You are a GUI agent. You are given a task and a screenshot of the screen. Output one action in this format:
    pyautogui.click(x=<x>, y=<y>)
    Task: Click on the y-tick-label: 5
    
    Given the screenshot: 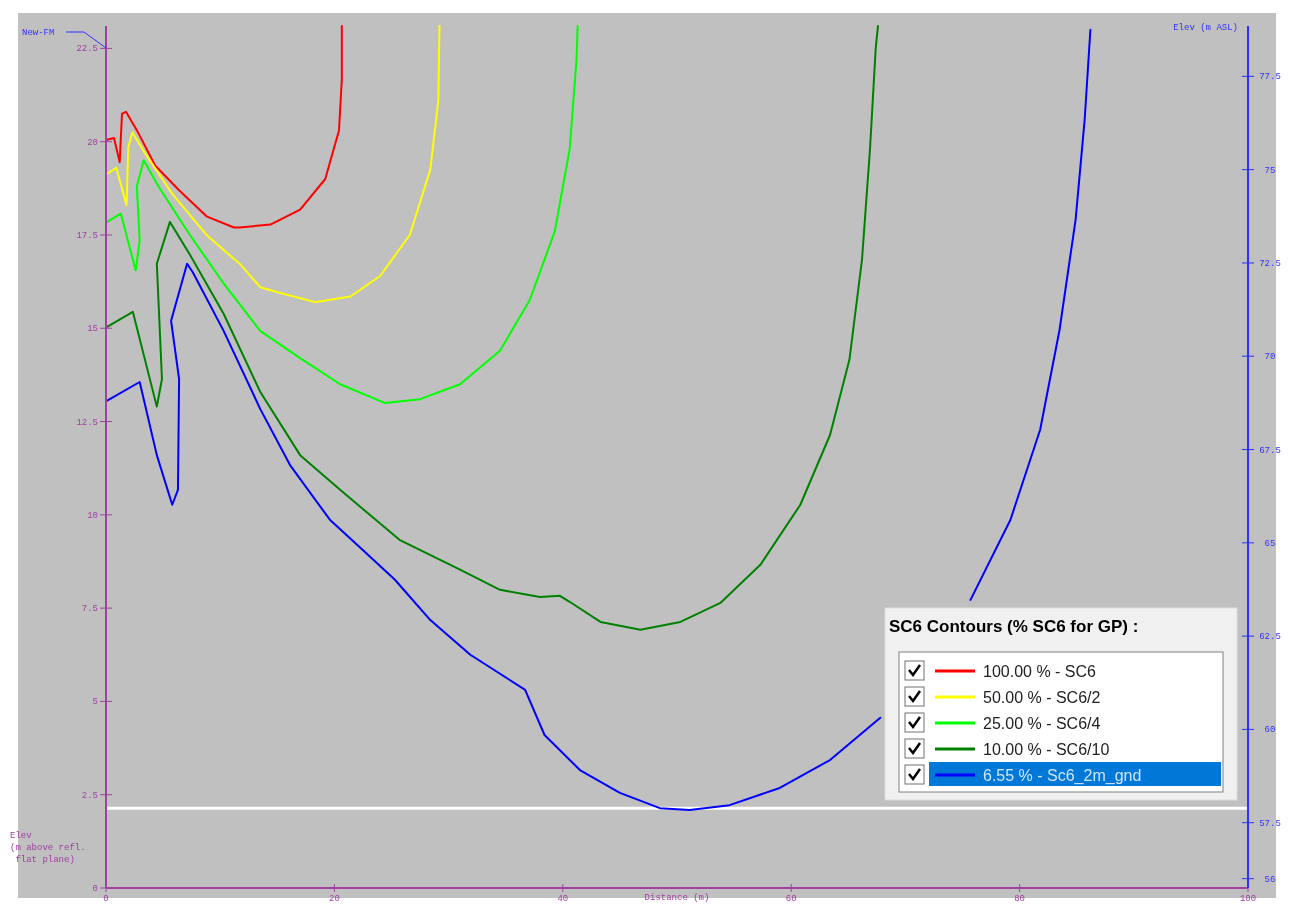 What is the action you would take?
    pyautogui.click(x=95, y=702)
    